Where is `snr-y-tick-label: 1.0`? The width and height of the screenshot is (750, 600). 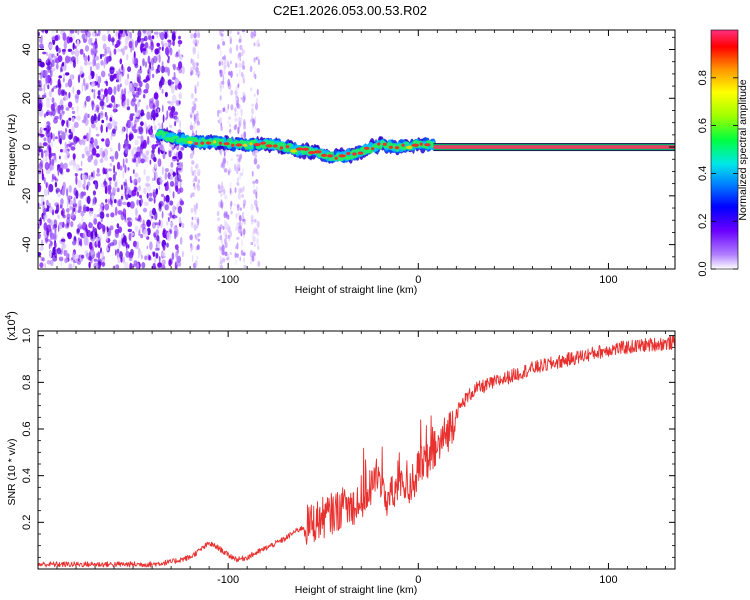 snr-y-tick-label: 1.0 is located at coordinates (27, 335).